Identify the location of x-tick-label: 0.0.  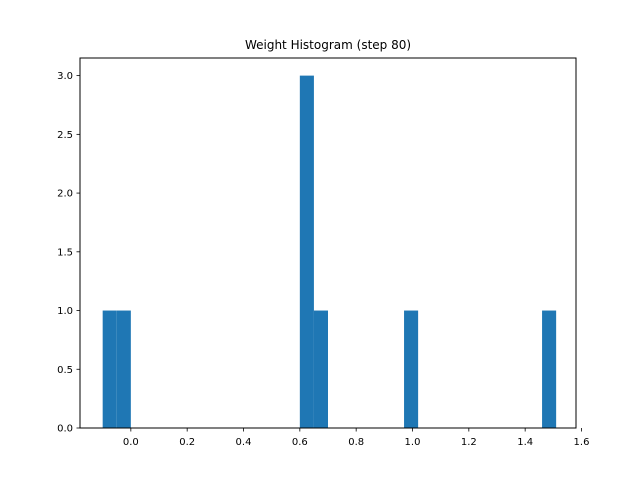
(131, 442).